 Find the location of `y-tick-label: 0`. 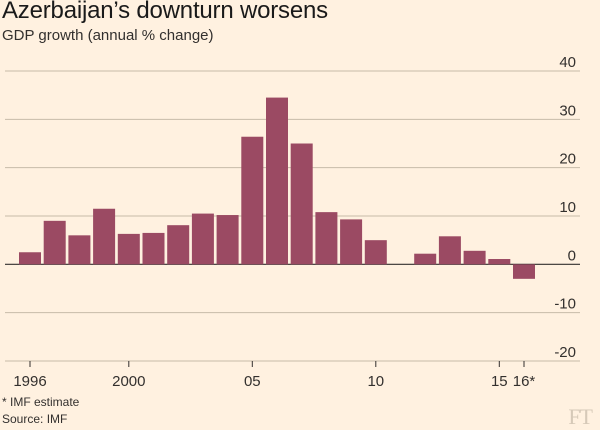

y-tick-label: 0 is located at coordinates (572, 255).